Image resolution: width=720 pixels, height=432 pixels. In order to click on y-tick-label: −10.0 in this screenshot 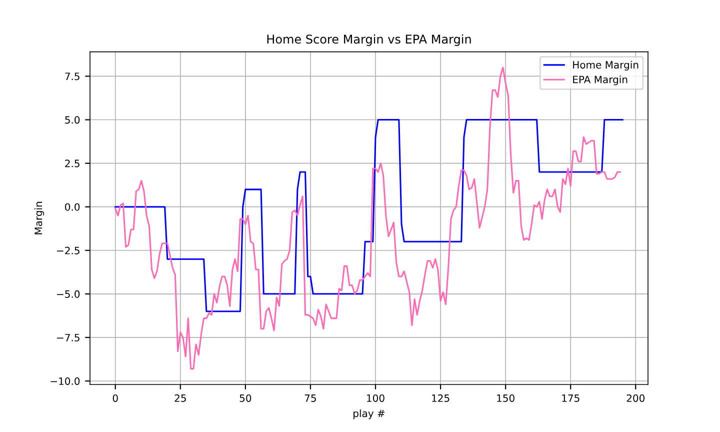, I will do `click(65, 381)`.